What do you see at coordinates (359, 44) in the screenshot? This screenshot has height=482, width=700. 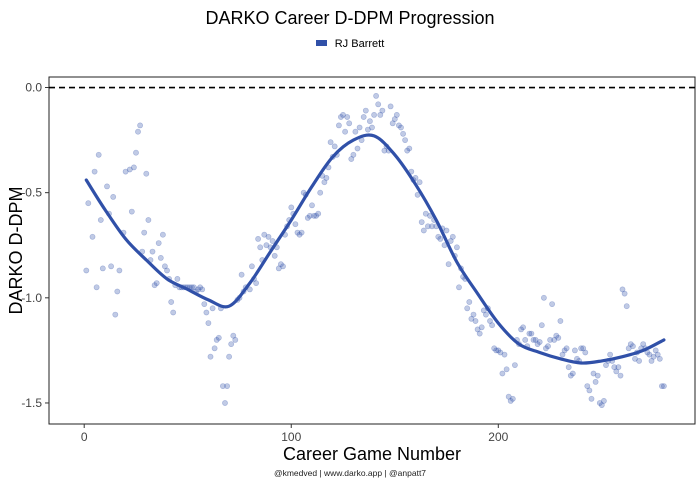 I see `legend-label: RJ Barrett` at bounding box center [359, 44].